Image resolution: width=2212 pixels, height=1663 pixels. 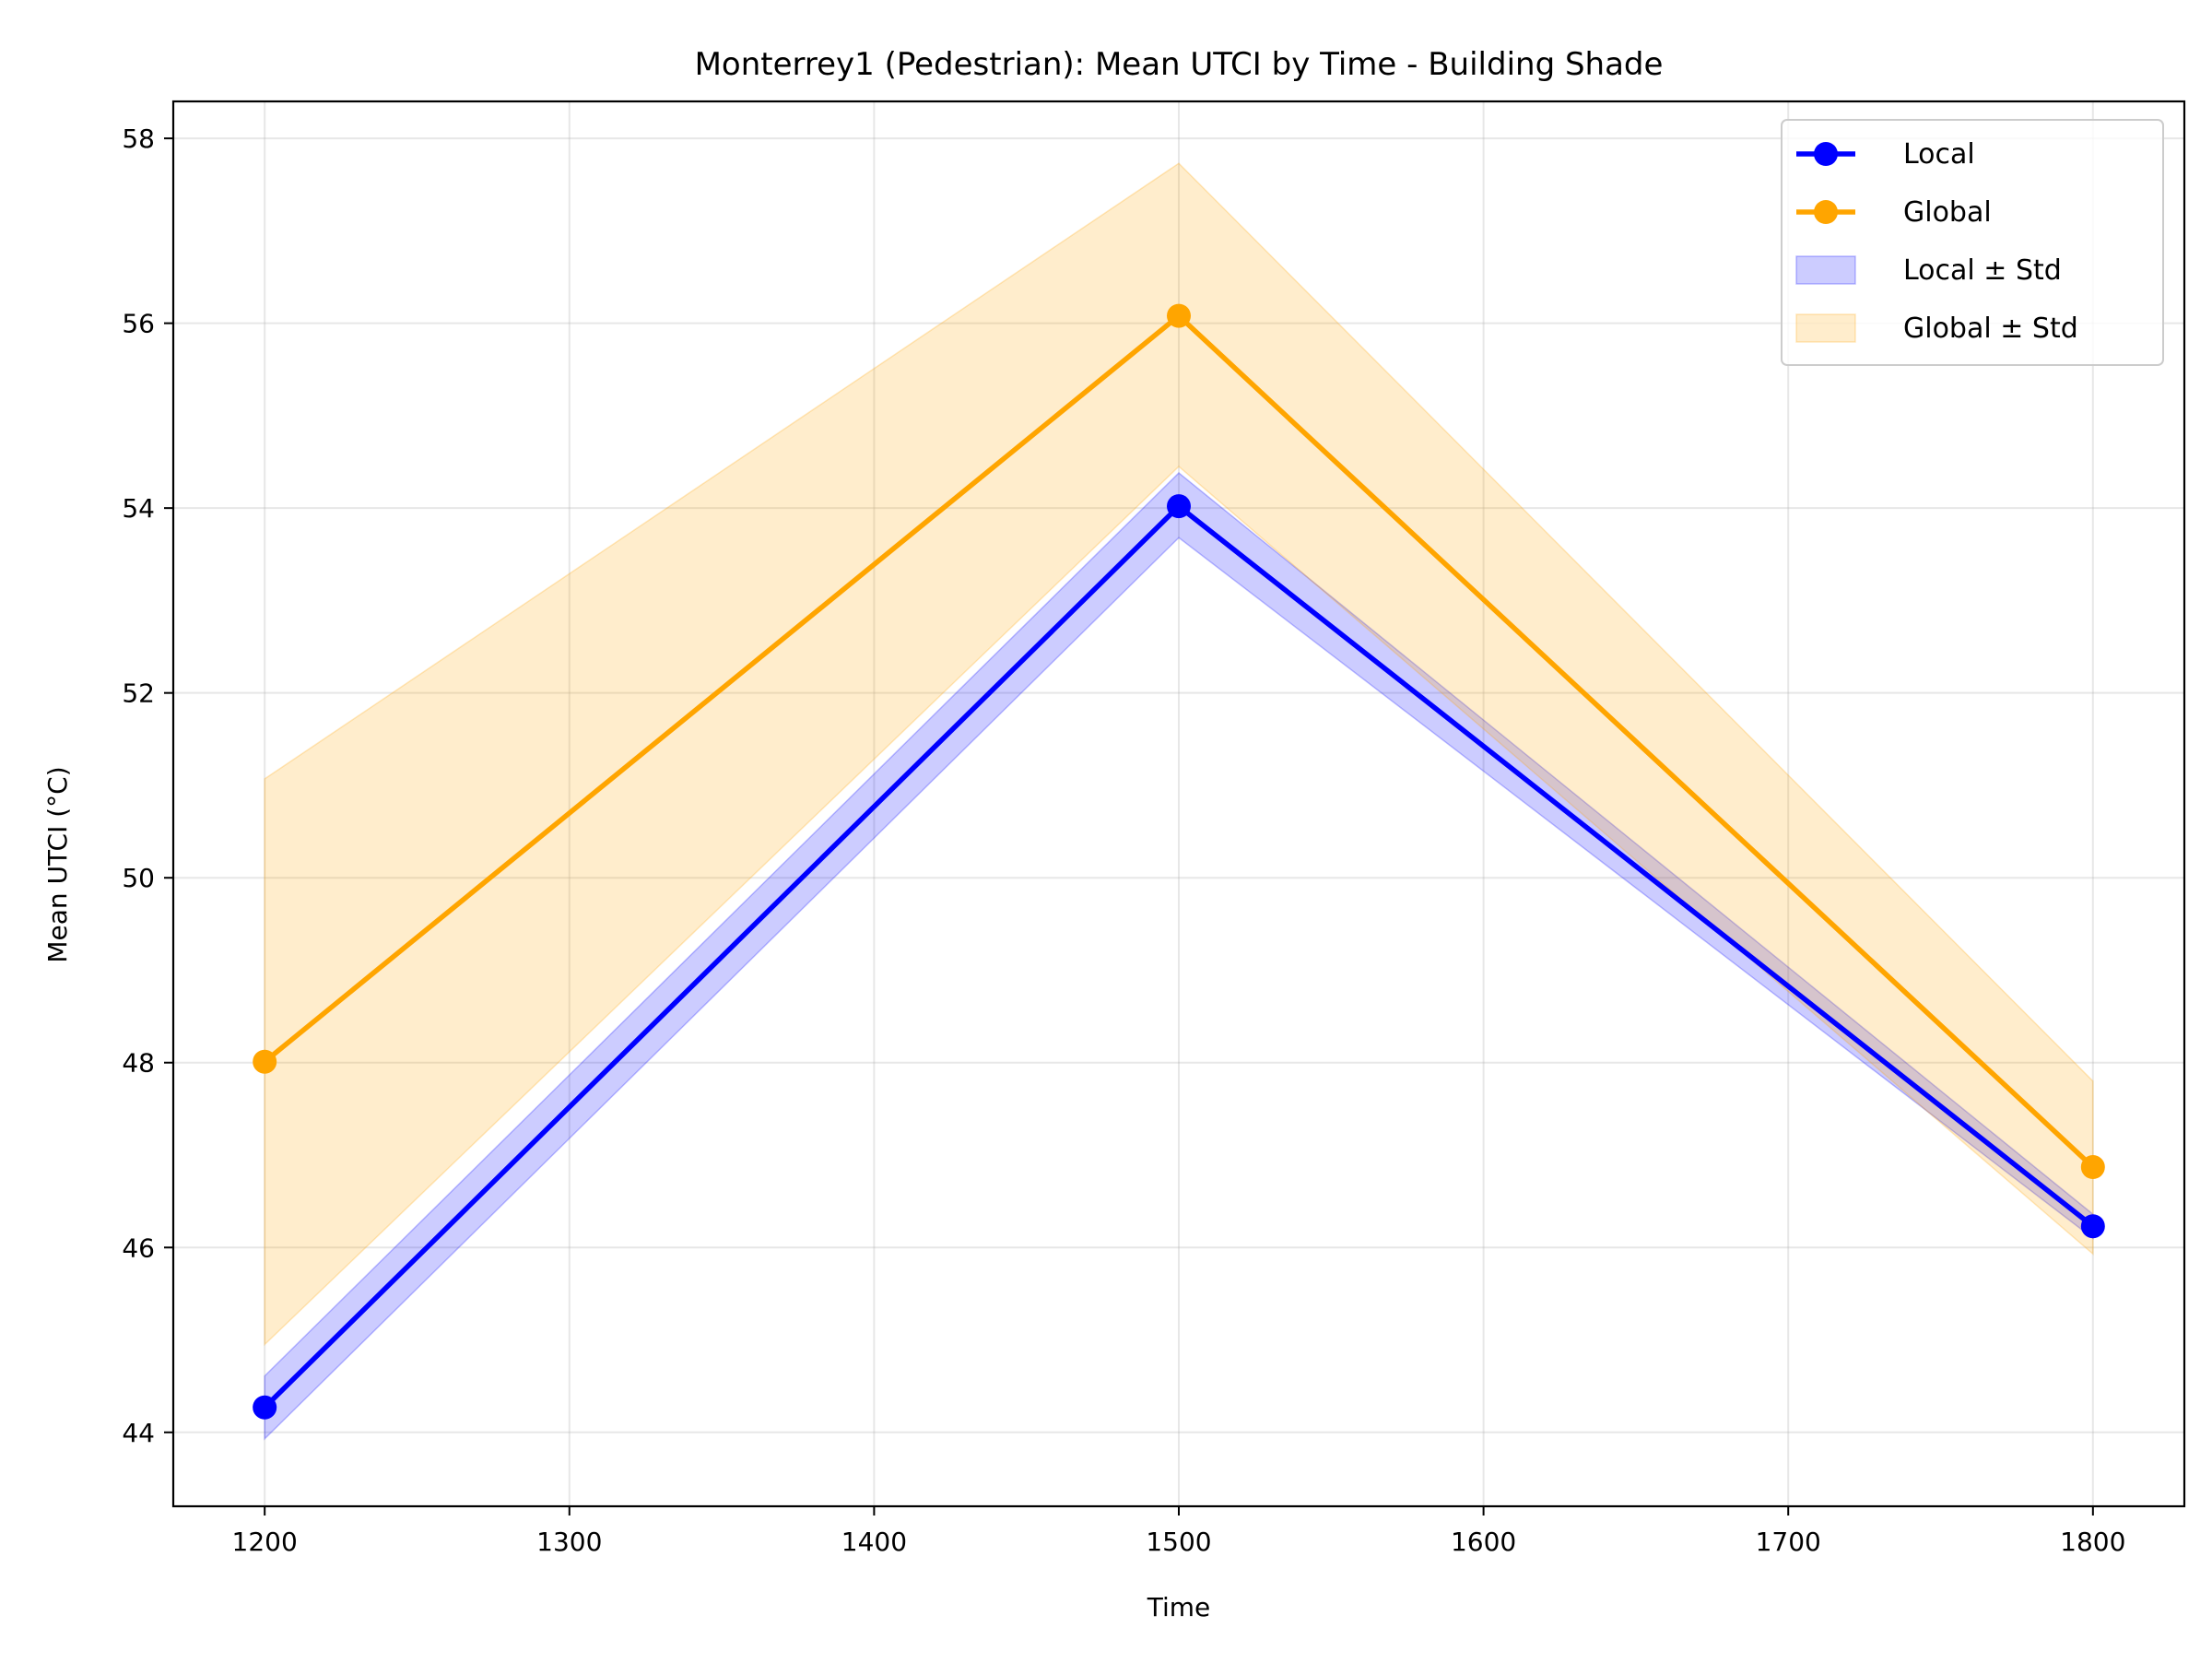 What do you see at coordinates (138, 139) in the screenshot?
I see `y-tick-label: 58` at bounding box center [138, 139].